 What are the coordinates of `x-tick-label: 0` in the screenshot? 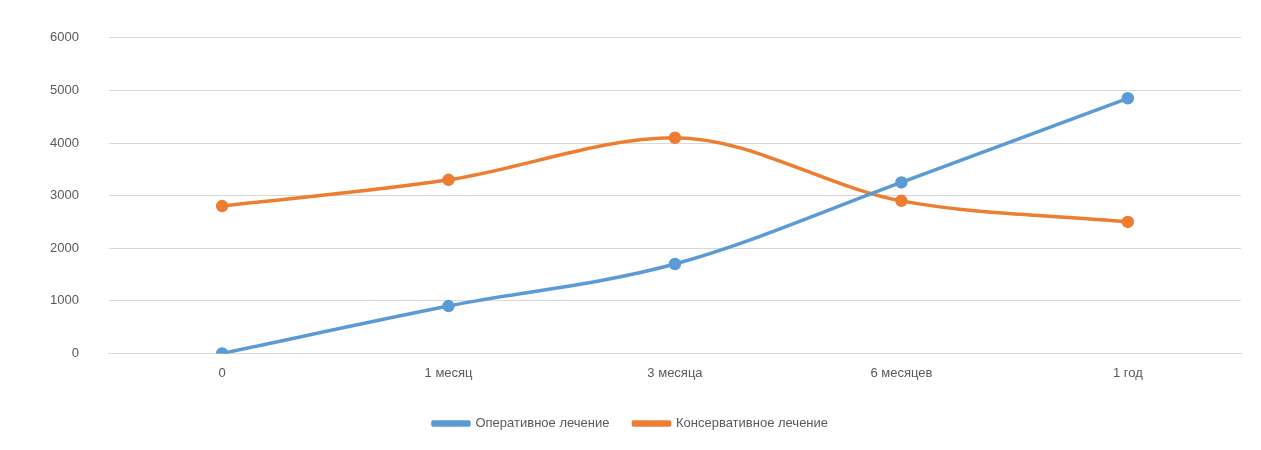 It's located at (222, 372).